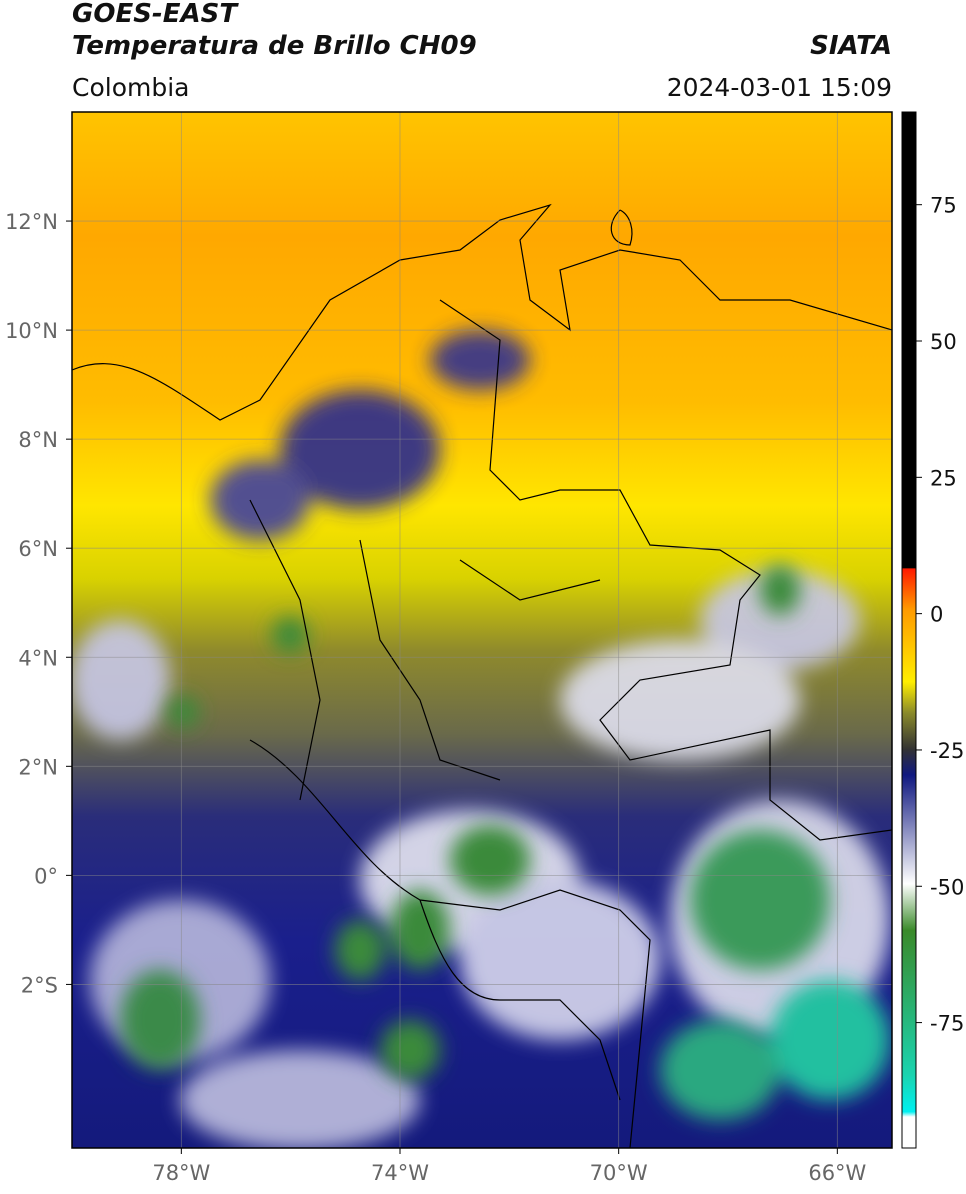 The image size is (966, 1194). What do you see at coordinates (947, 887) in the screenshot?
I see `colorbar-tick-label: -50` at bounding box center [947, 887].